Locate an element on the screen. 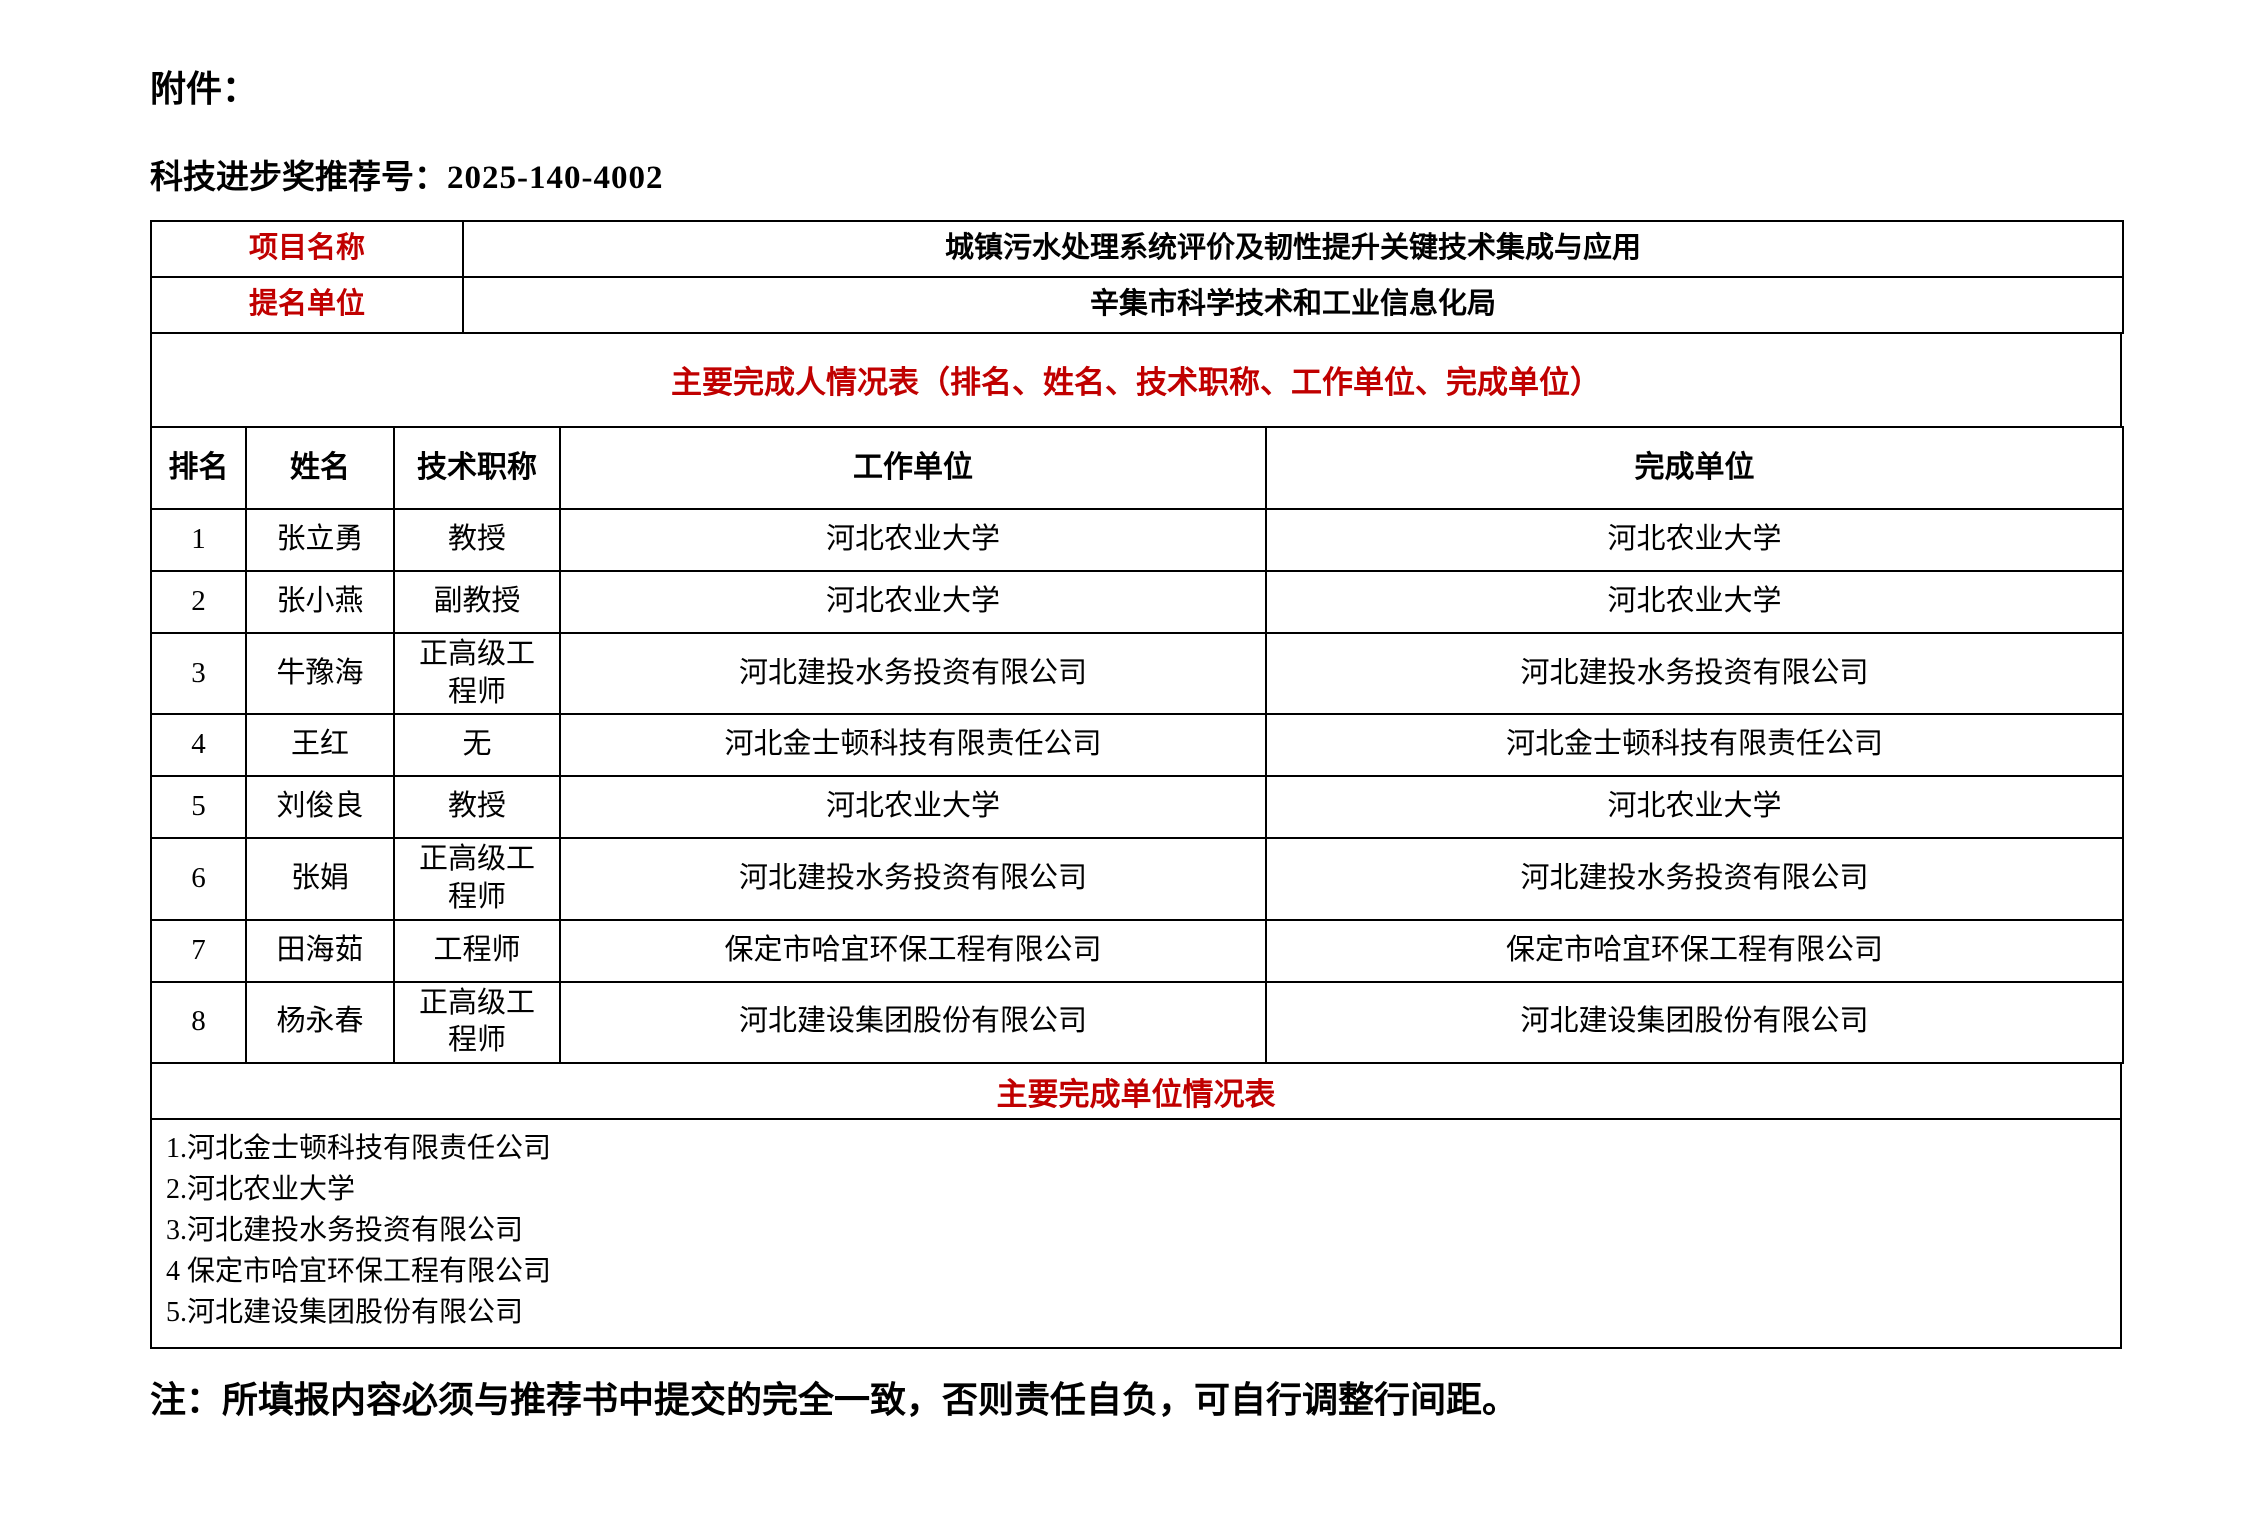 Image resolution: width=2245 pixels, height=1523 pixels. completers-header-row: 排名 姓名 技术职称 工作单位 完成单位 is located at coordinates (1137, 467).